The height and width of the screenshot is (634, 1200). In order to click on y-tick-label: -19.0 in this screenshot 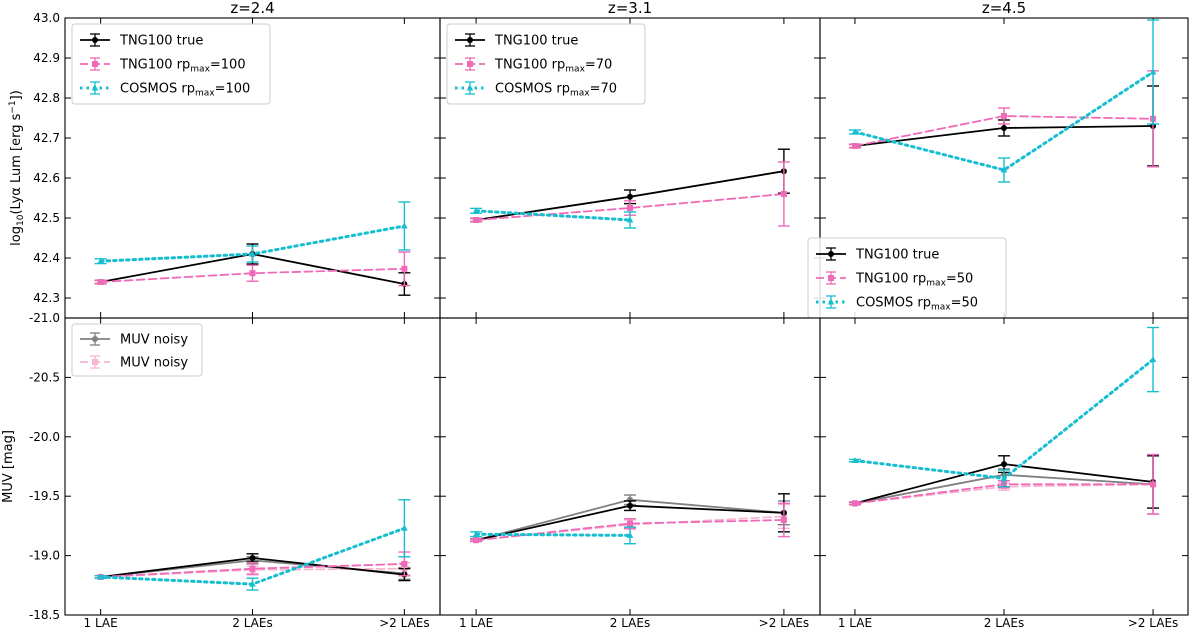, I will do `click(44, 556)`.